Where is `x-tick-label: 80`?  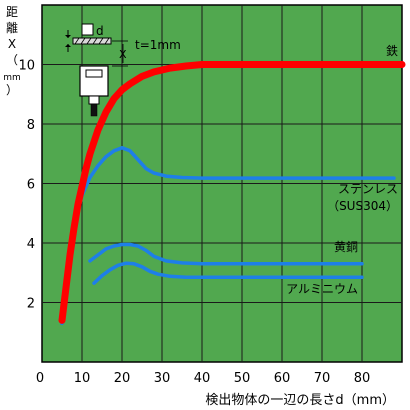
x-tick-label: 80 is located at coordinates (362, 378).